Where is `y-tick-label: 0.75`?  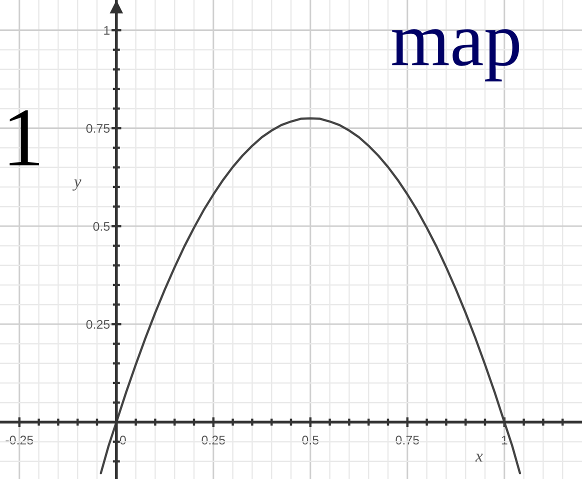
y-tick-label: 0.75 is located at coordinates (98, 128).